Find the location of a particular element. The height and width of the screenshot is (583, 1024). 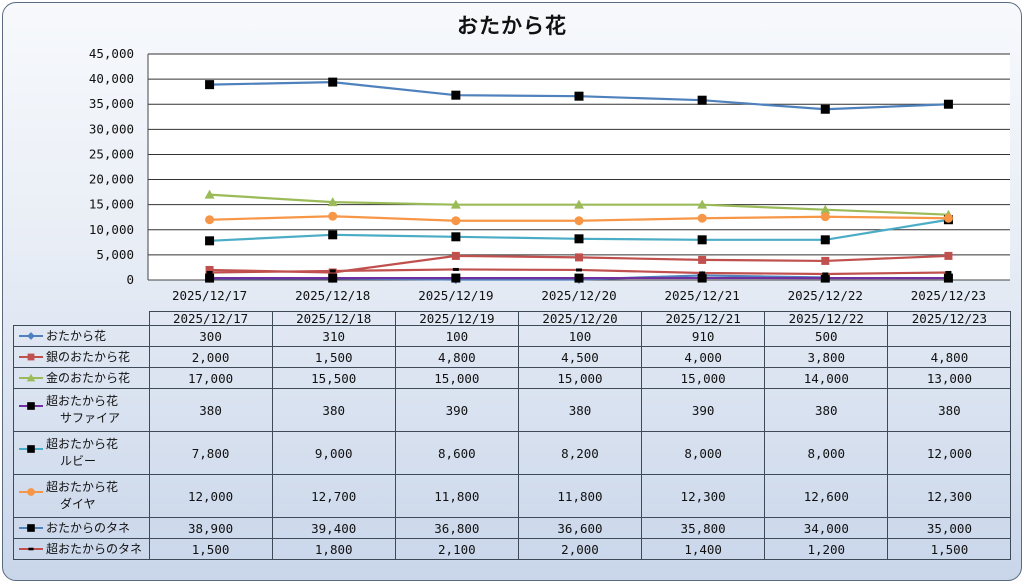

table-cell: 4,000 is located at coordinates (703, 357).